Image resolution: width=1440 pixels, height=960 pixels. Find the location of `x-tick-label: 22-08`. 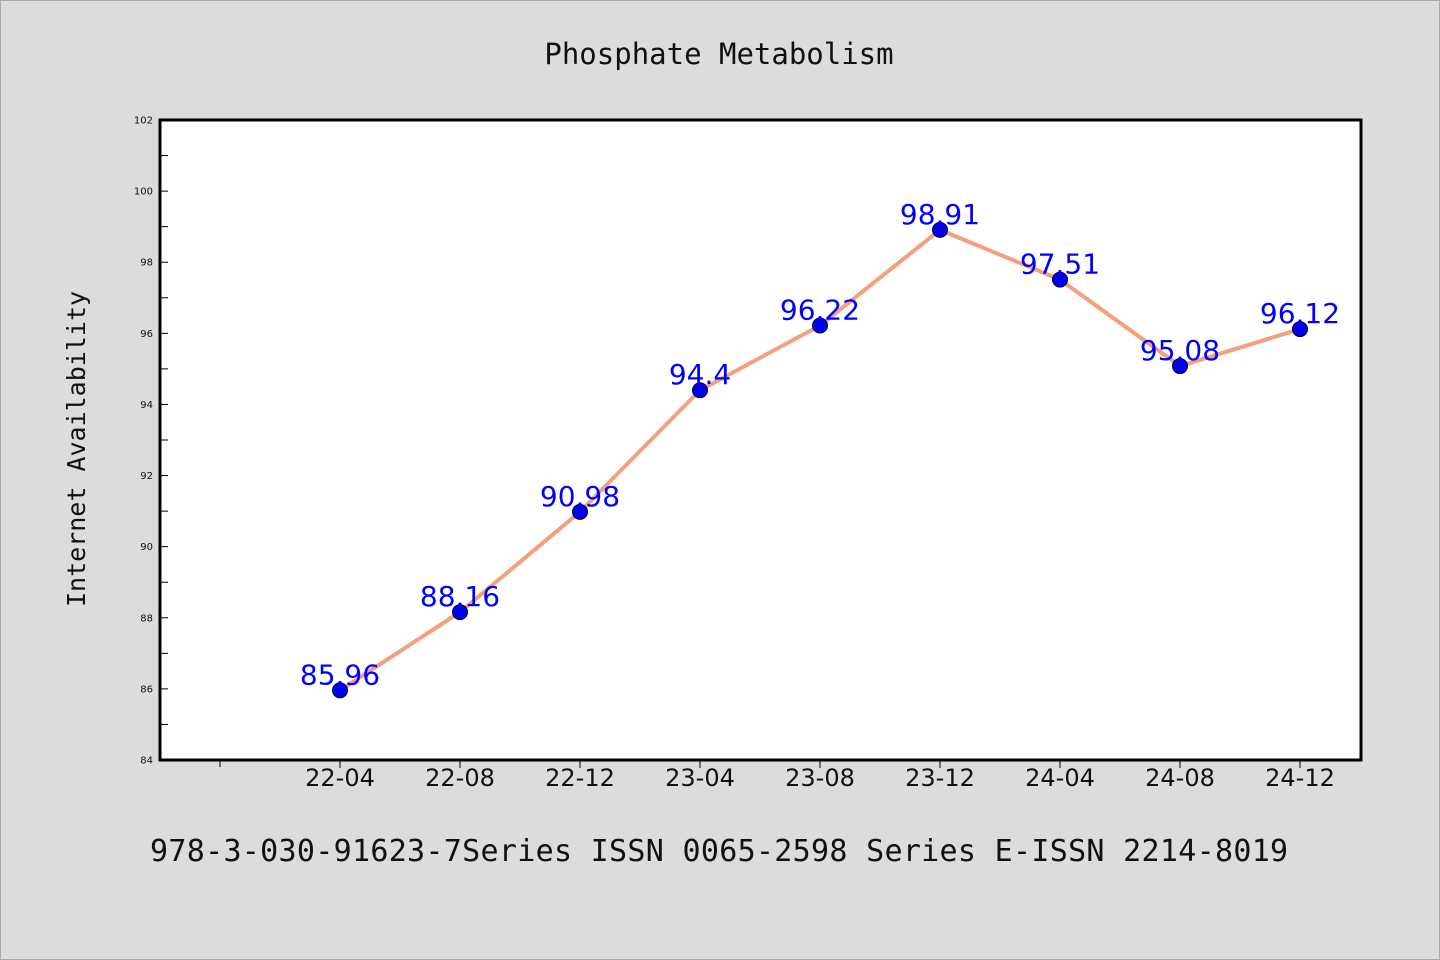

x-tick-label: 22-08 is located at coordinates (460, 778).